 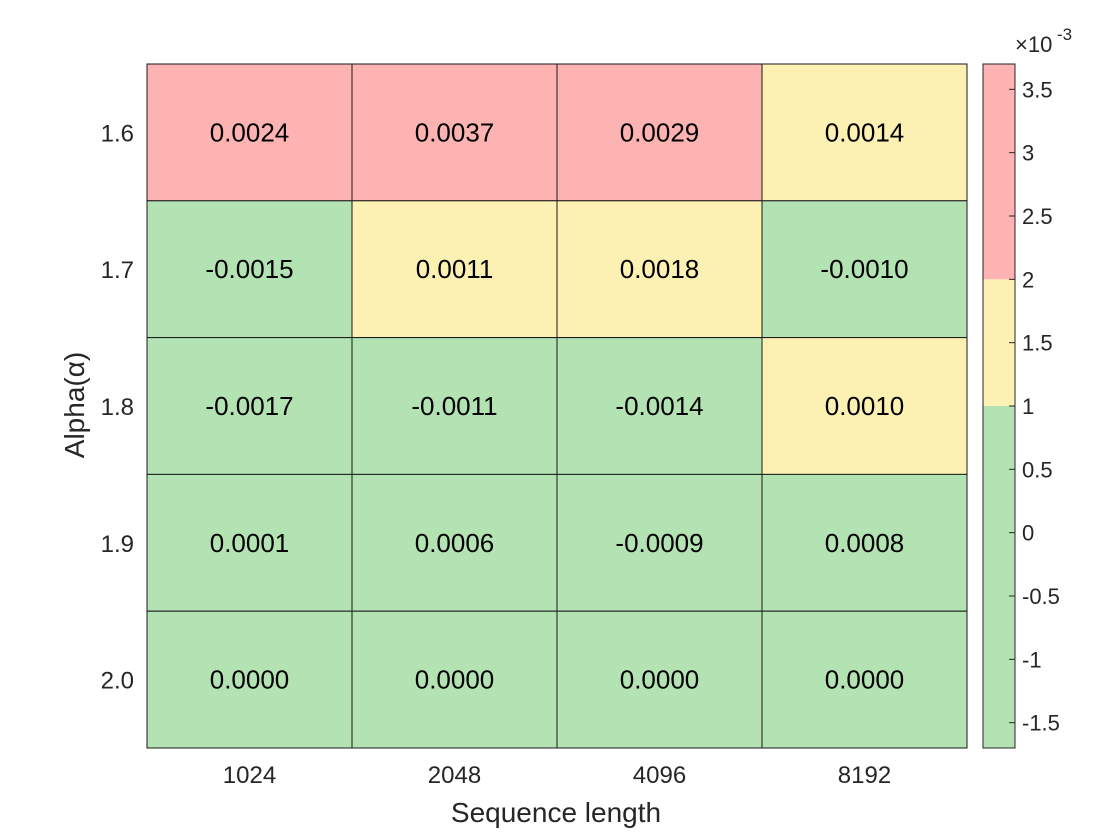 I want to click on heatmap-cell-1.9-2048, so click(x=454, y=542).